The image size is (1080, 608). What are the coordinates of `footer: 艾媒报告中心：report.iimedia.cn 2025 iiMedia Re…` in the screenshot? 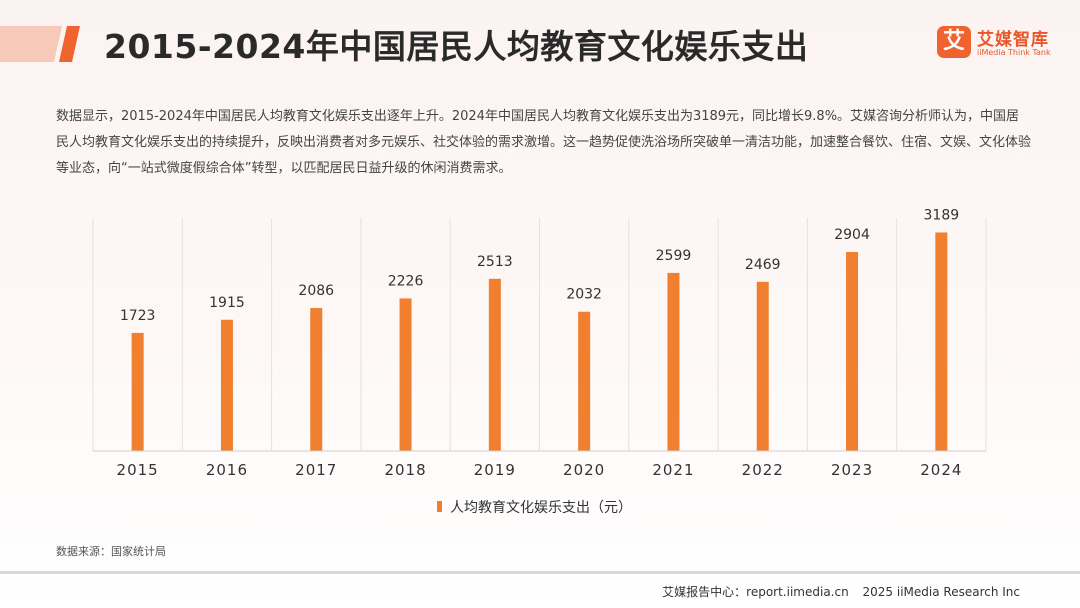 It's located at (836, 591).